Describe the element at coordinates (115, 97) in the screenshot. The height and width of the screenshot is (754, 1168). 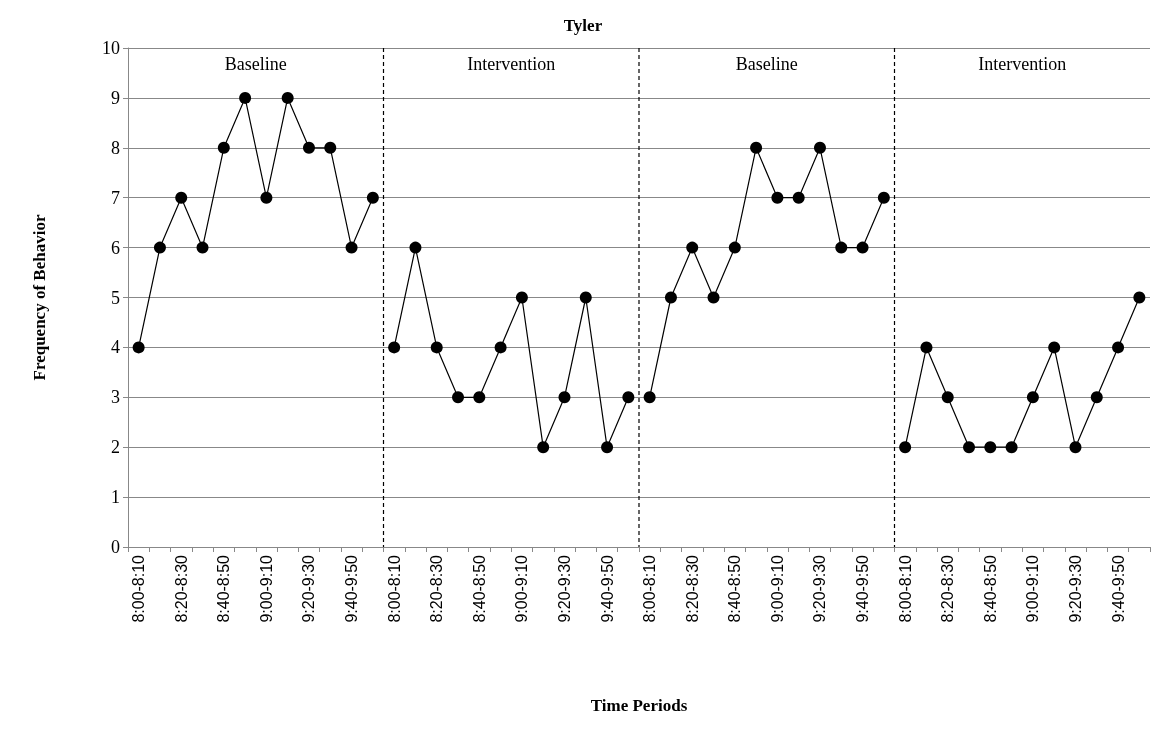
I see `y-tick-label: 9` at that location.